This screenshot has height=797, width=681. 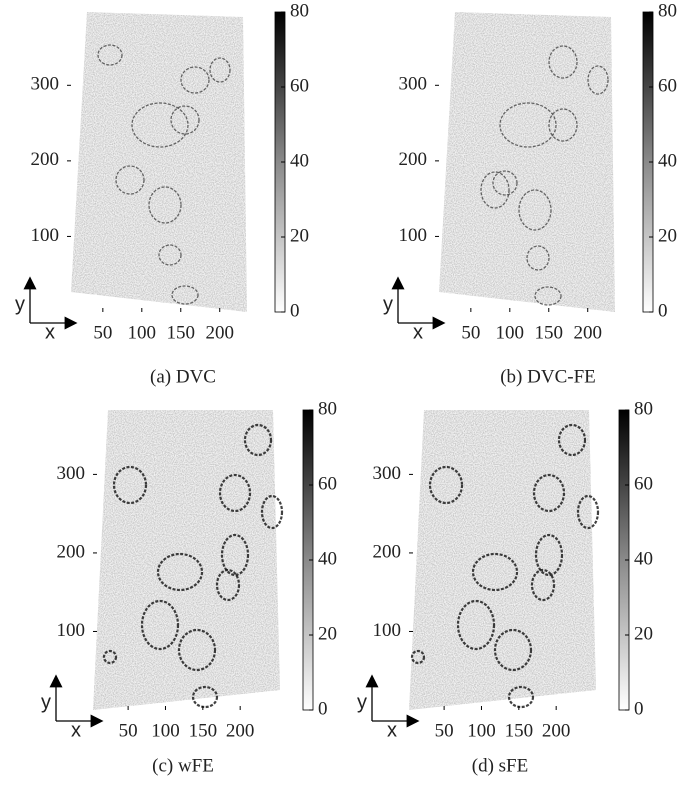 I want to click on caption: (c) wFE, so click(x=183, y=765).